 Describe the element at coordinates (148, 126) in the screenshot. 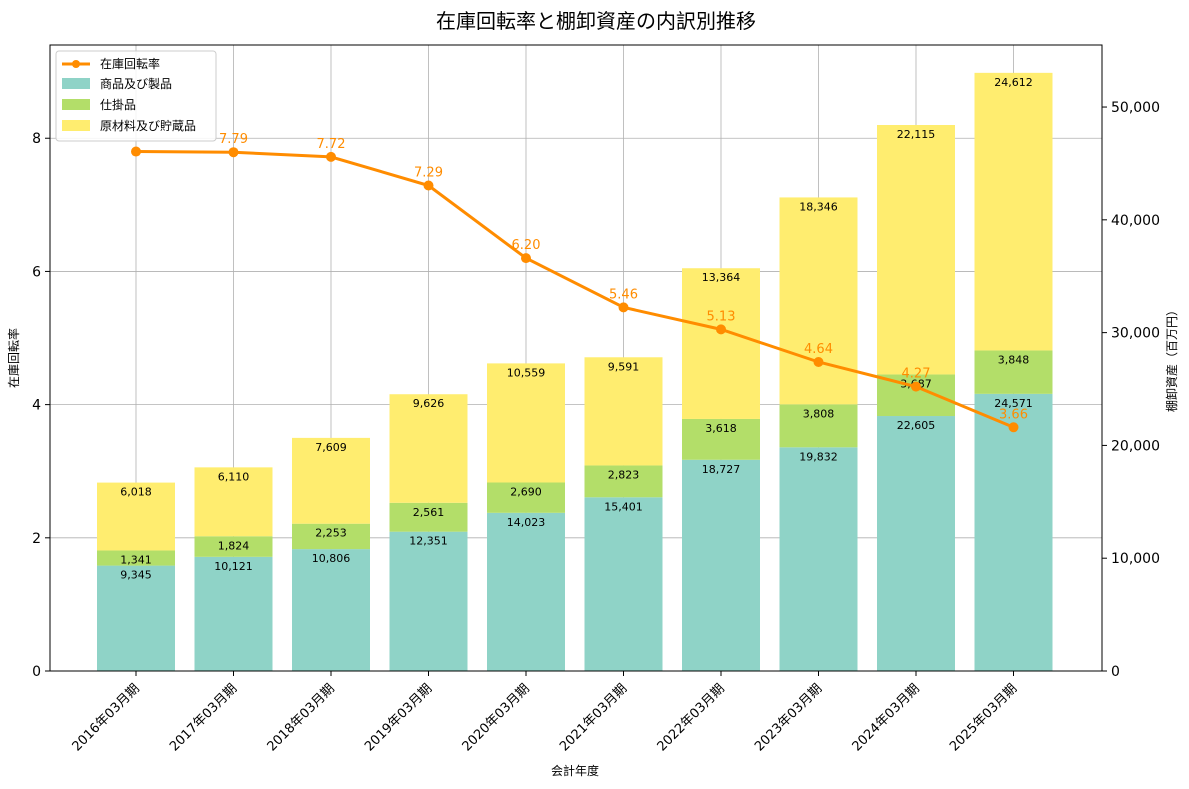

I see `legend-label: 原材料及び貯蔵品` at that location.